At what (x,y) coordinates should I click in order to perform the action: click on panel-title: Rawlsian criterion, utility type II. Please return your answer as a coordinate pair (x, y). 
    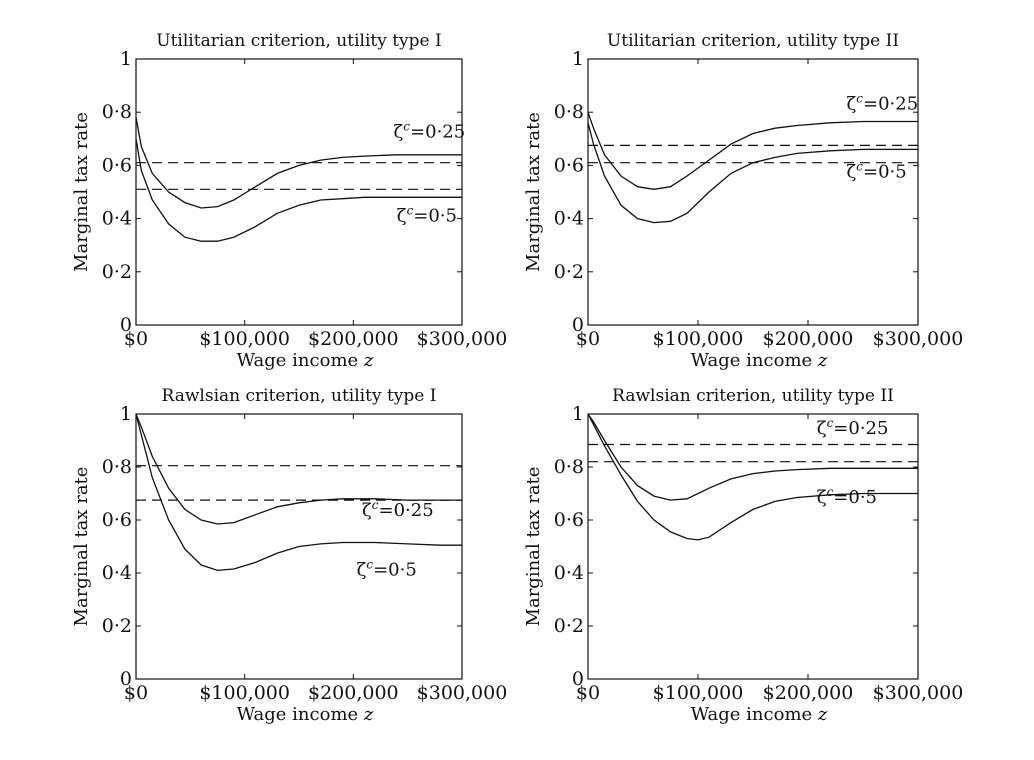
    Looking at the image, I should click on (753, 396).